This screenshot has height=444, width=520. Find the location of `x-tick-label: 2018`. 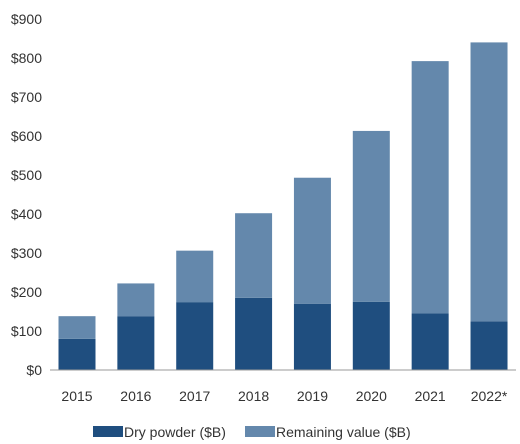

x-tick-label: 2018 is located at coordinates (253, 396).